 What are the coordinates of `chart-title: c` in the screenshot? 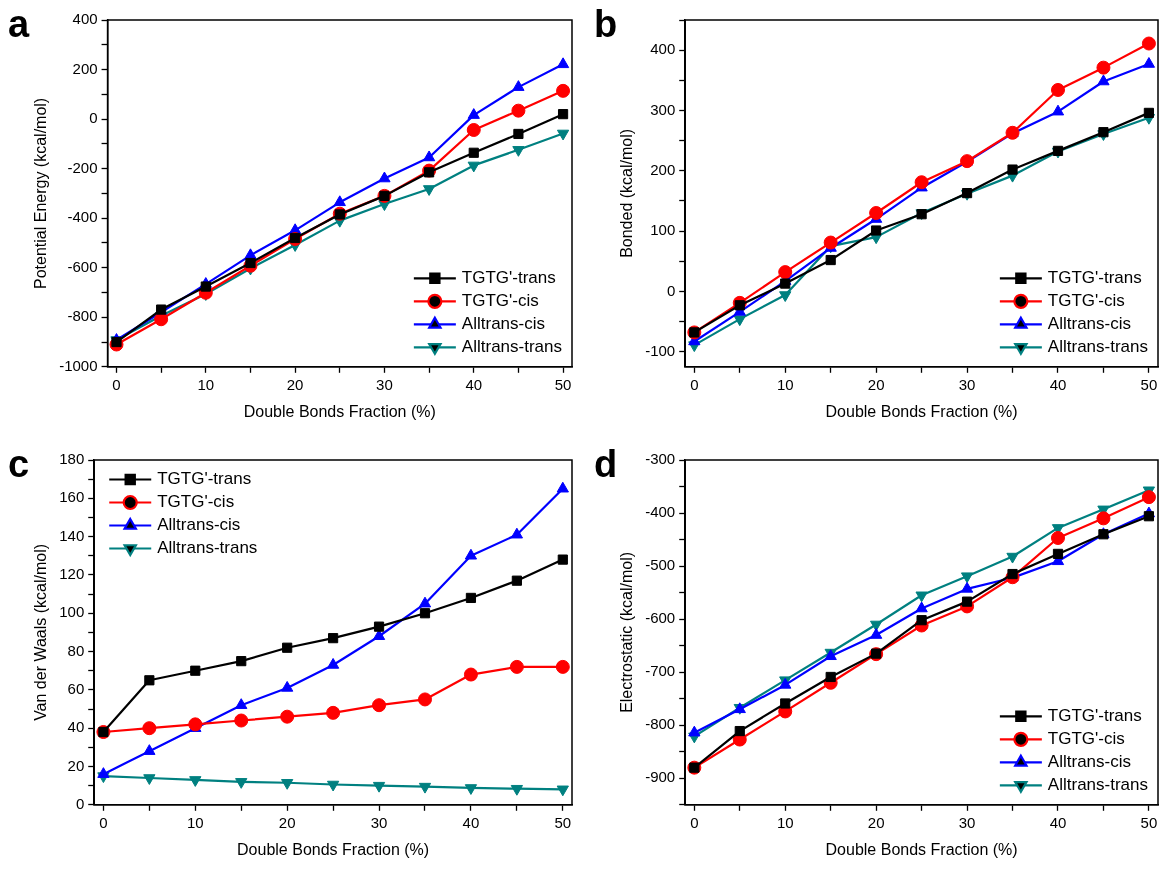 It's located at (19, 464).